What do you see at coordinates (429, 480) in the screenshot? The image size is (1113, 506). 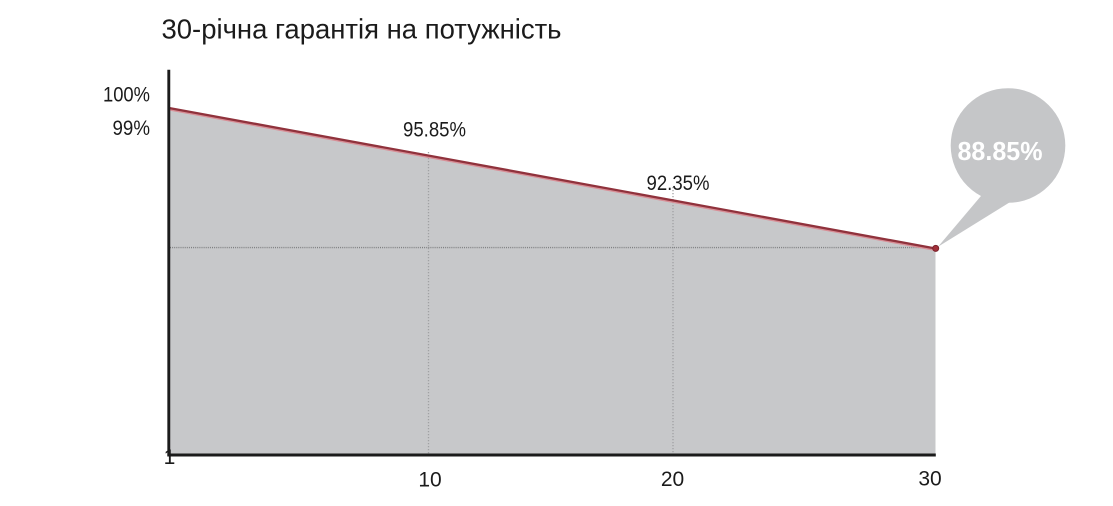 I see `svg-text: 10` at bounding box center [429, 480].